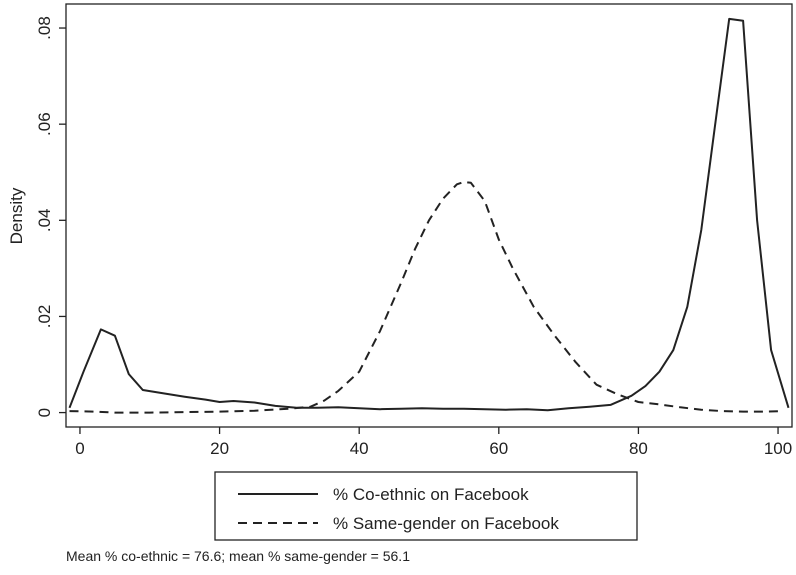 The width and height of the screenshot is (796, 575). I want to click on legend-box, so click(426, 506).